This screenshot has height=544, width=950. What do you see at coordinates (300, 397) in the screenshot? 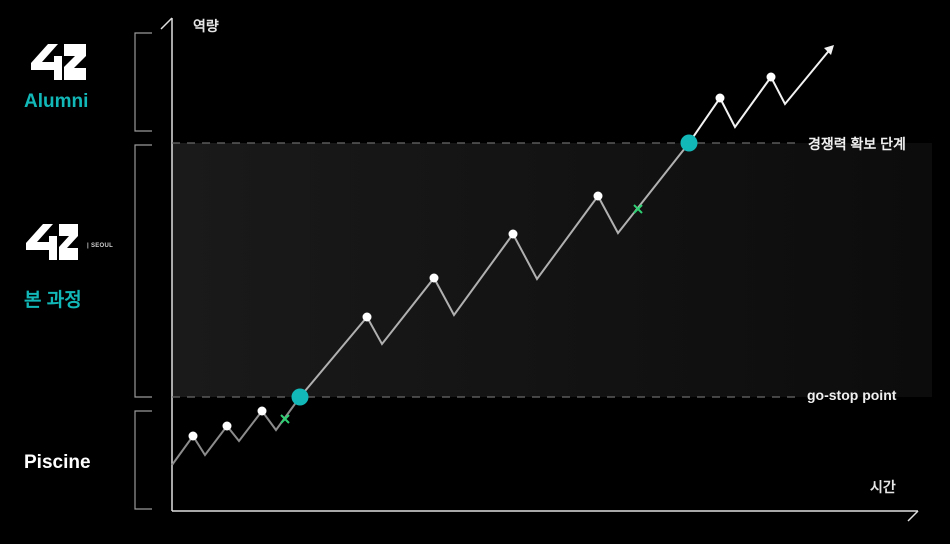
I see `go-stop-milestone` at bounding box center [300, 397].